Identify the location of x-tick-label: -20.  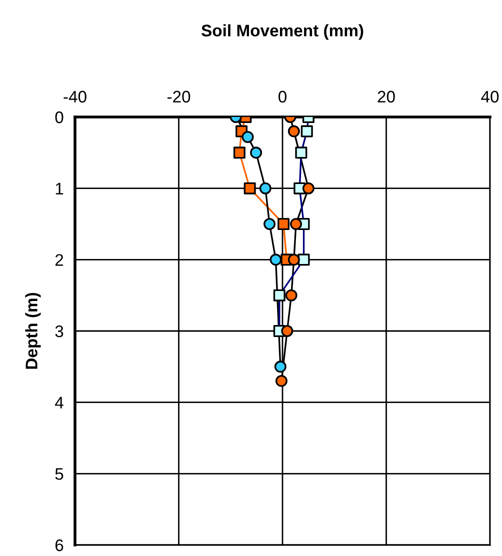
(178, 96).